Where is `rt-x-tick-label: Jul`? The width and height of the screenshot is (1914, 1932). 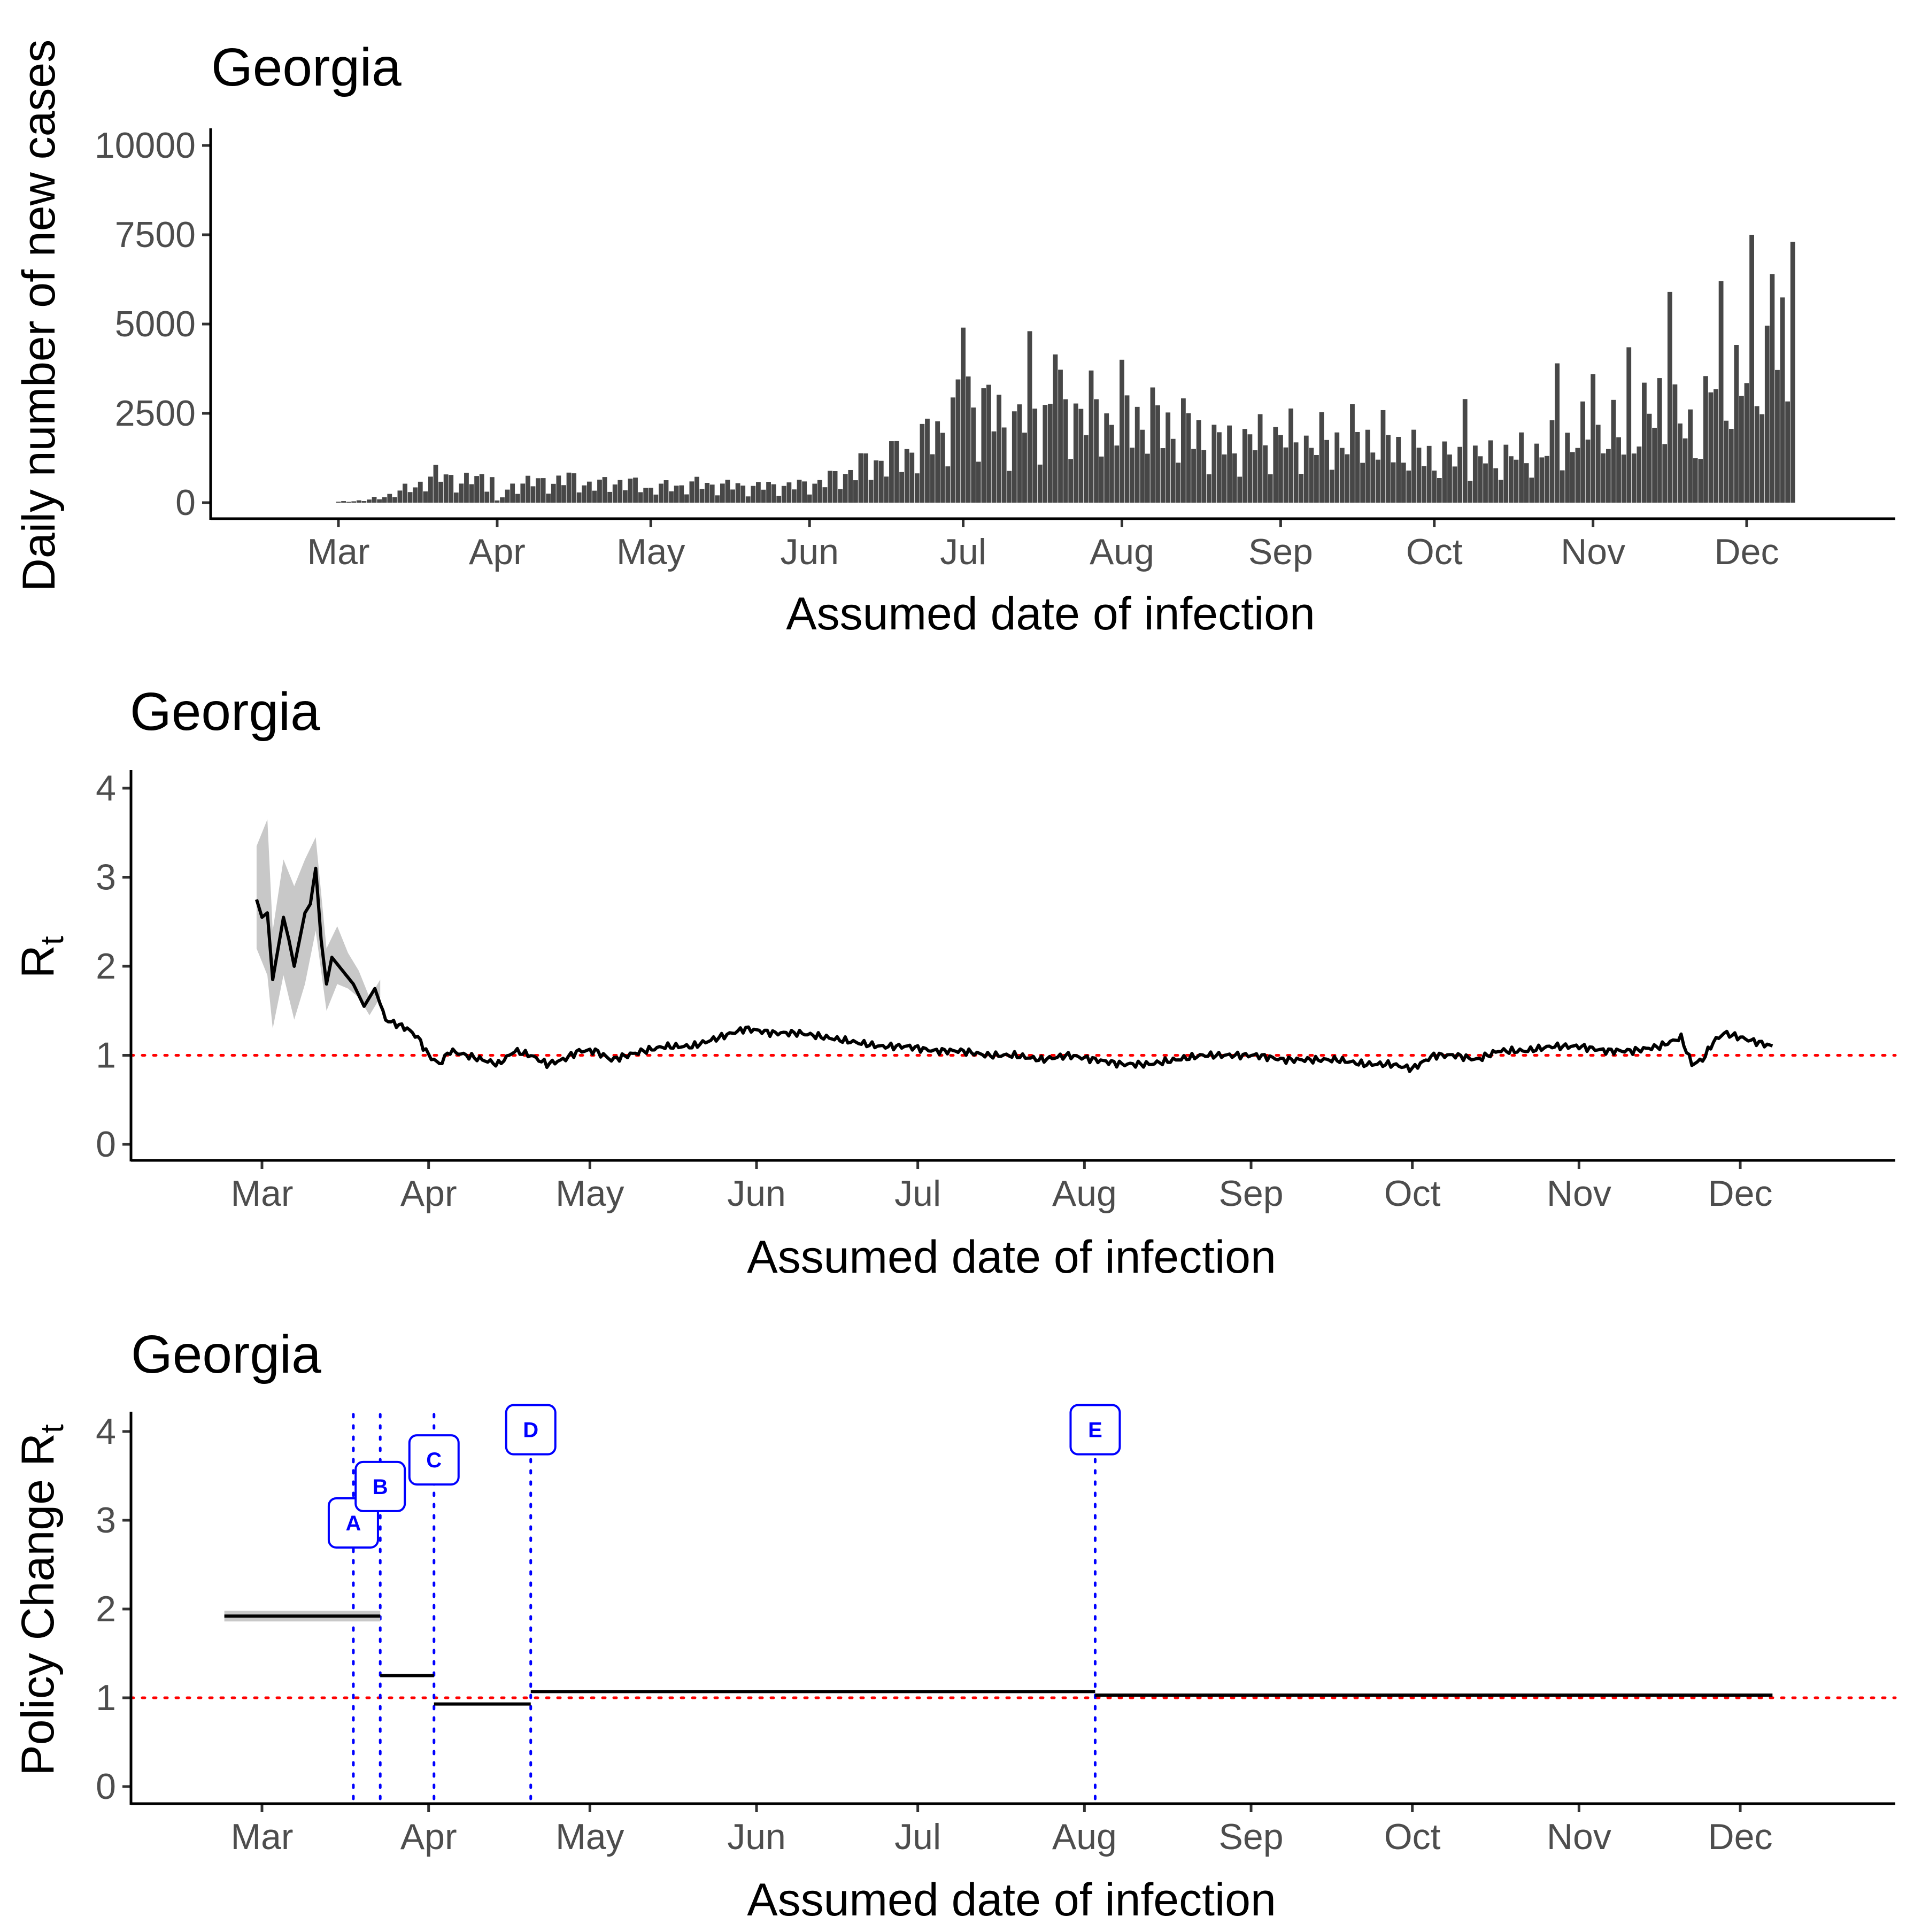
rt-x-tick-label: Jul is located at coordinates (917, 1193).